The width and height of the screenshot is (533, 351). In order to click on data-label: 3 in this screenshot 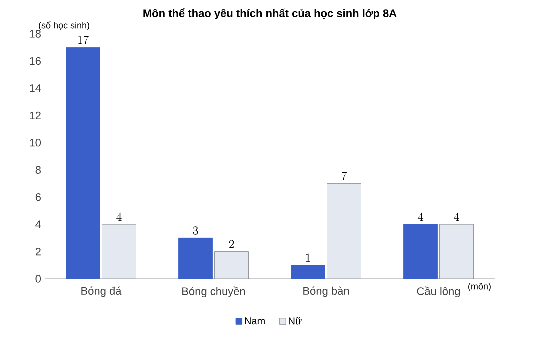, I will do `click(195, 230)`.